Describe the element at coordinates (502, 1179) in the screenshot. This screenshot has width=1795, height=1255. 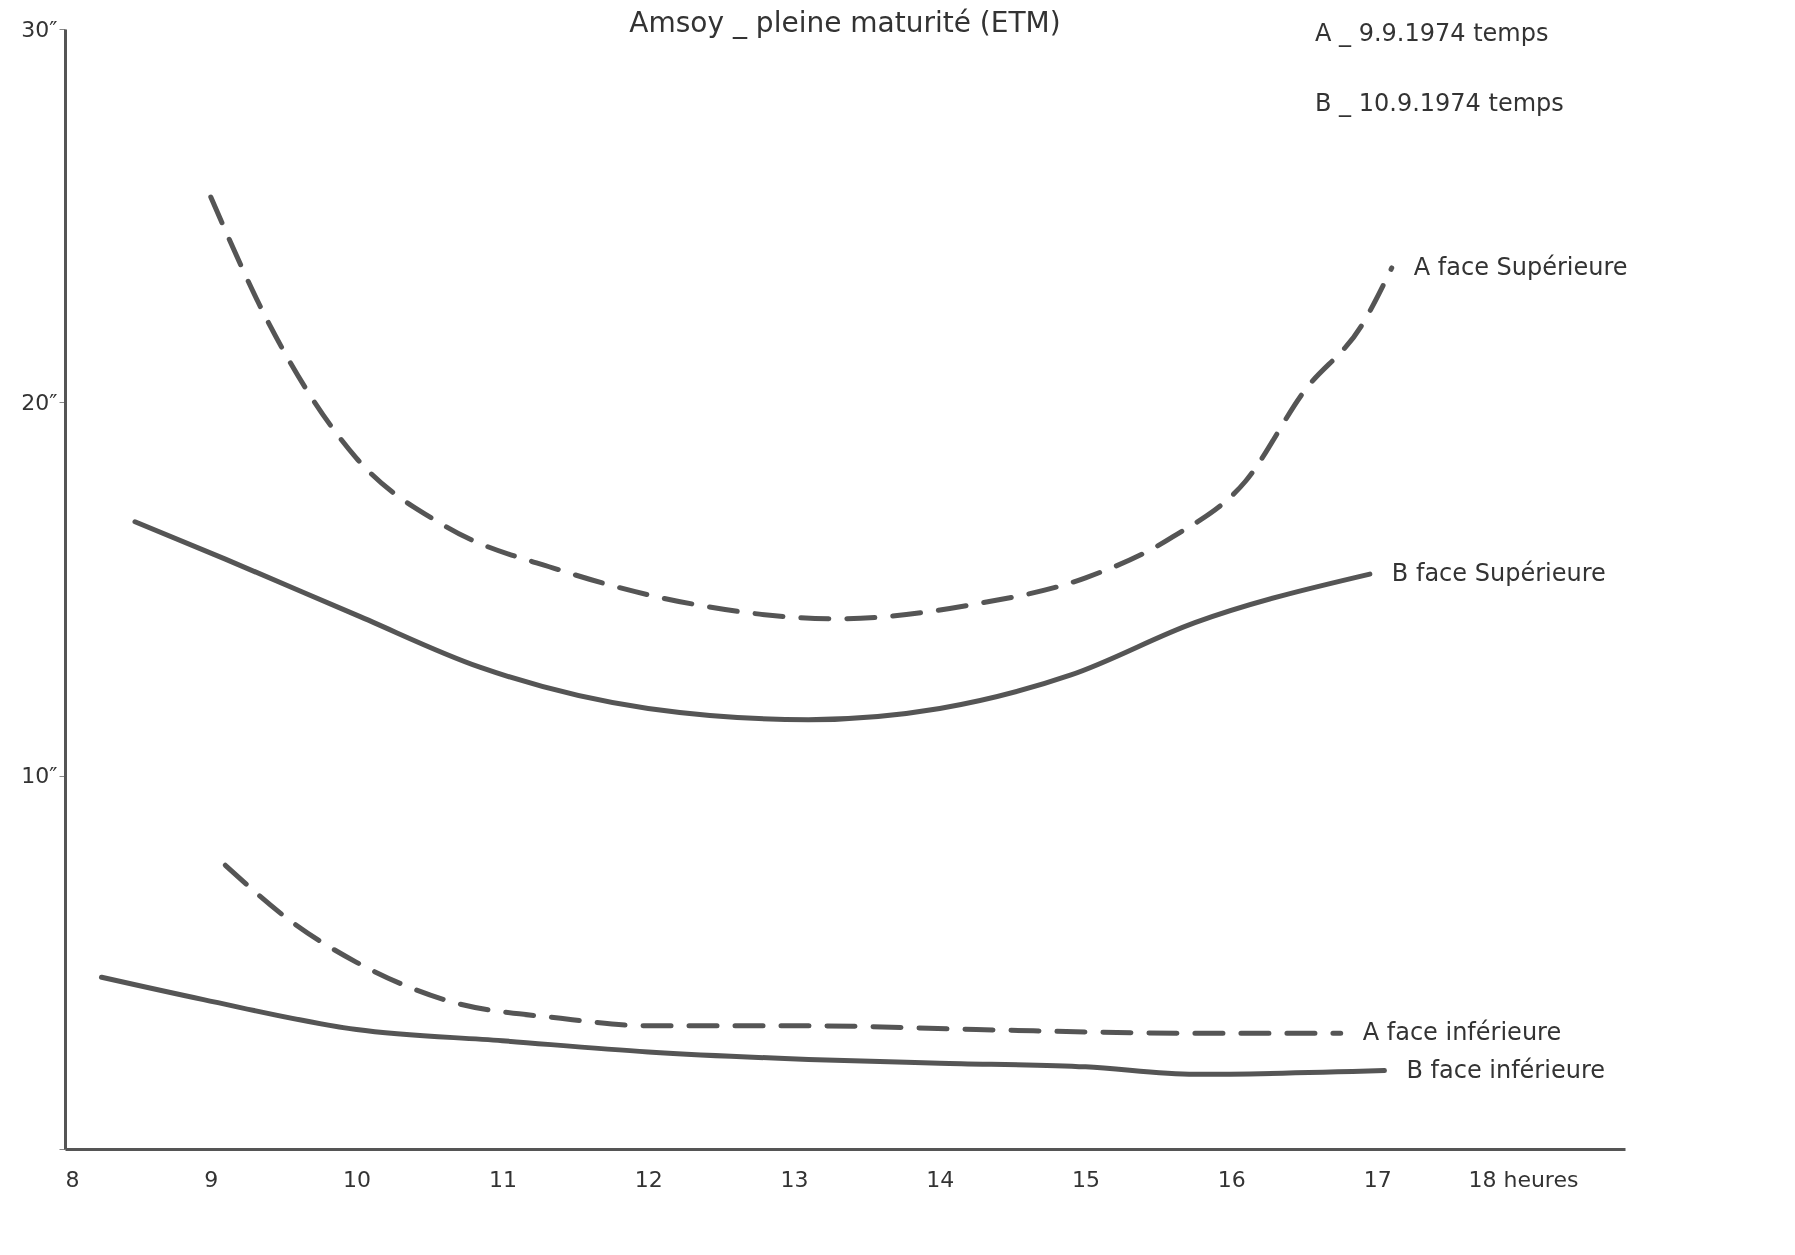
I see `x-tick-label: 11` at that location.